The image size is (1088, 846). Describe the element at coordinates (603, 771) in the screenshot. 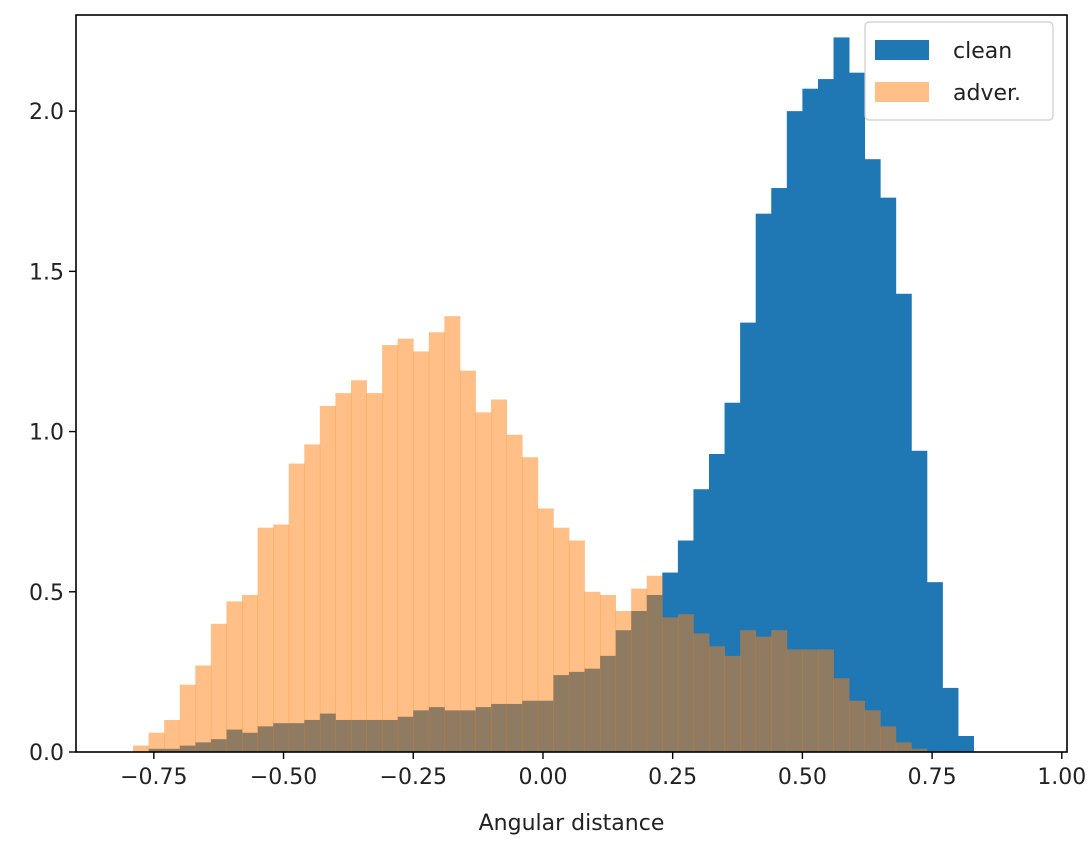

I see `x-axis: −0.75 −0.50 −0.25 0.00 0.25 0.50 0.75 1.00` at that location.